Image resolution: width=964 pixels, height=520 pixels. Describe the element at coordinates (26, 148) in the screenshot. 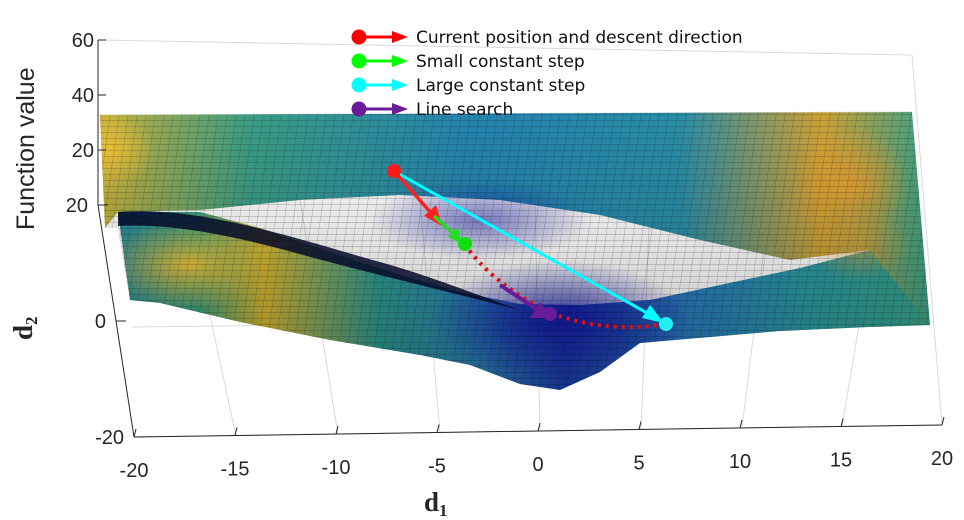

I see `z-axis-label: Function value` at that location.